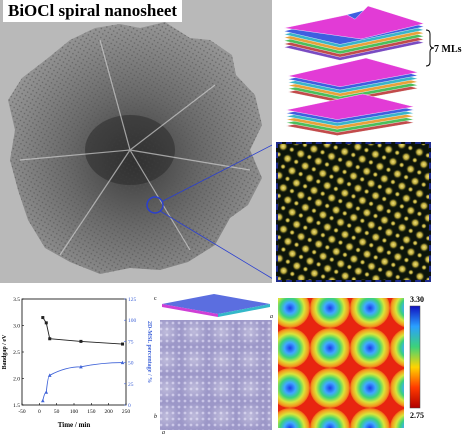 The height and width of the screenshot is (441, 464). I want to click on x-tick-label: -50, so click(22, 412).